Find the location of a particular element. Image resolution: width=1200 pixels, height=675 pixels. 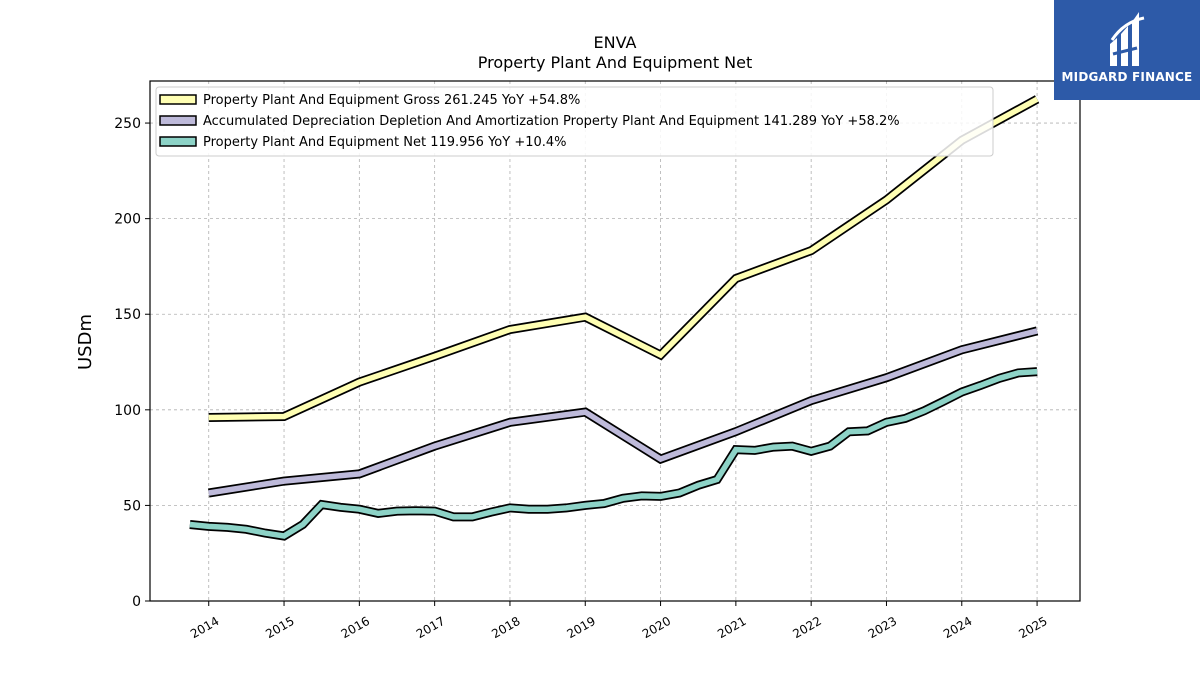

logo-text: MIDGARD FINANCE is located at coordinates (1127, 77).